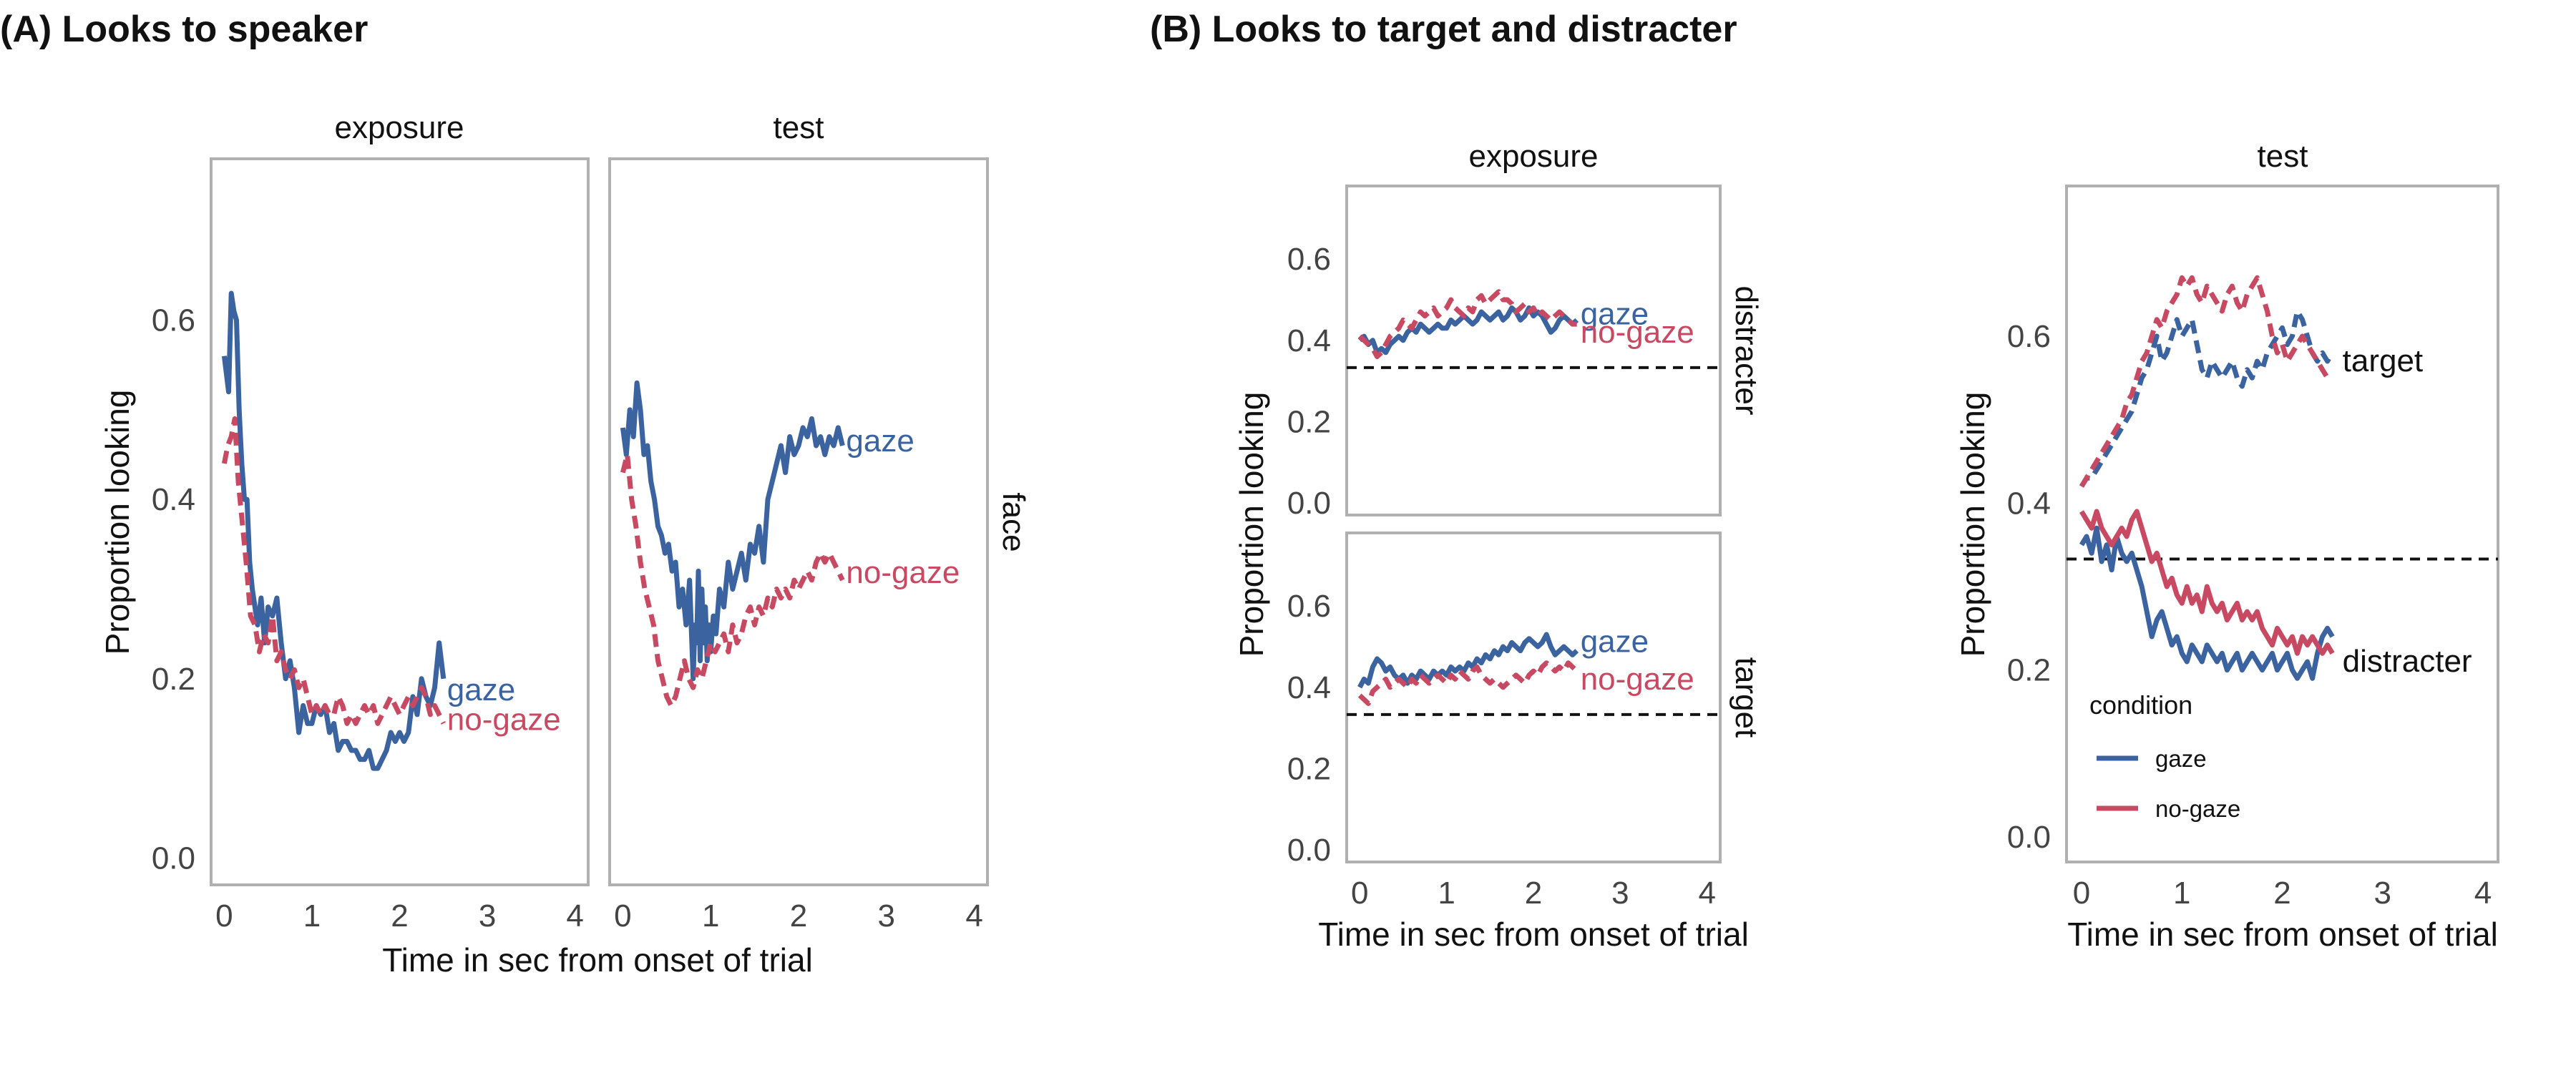  I want to click on y-axis-label-b-test: Proportion looking, so click(1972, 524).